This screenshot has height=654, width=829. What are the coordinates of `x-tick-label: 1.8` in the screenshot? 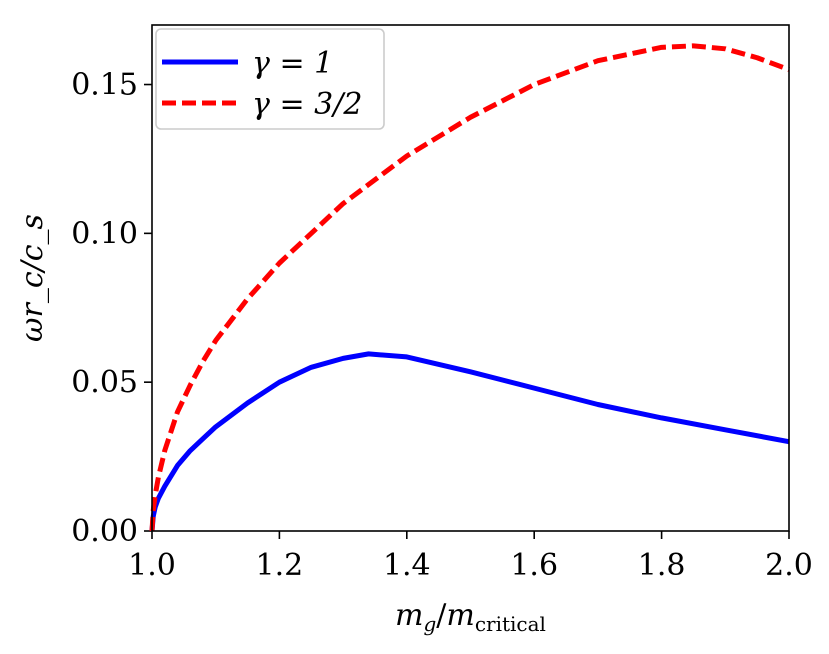 It's located at (662, 565).